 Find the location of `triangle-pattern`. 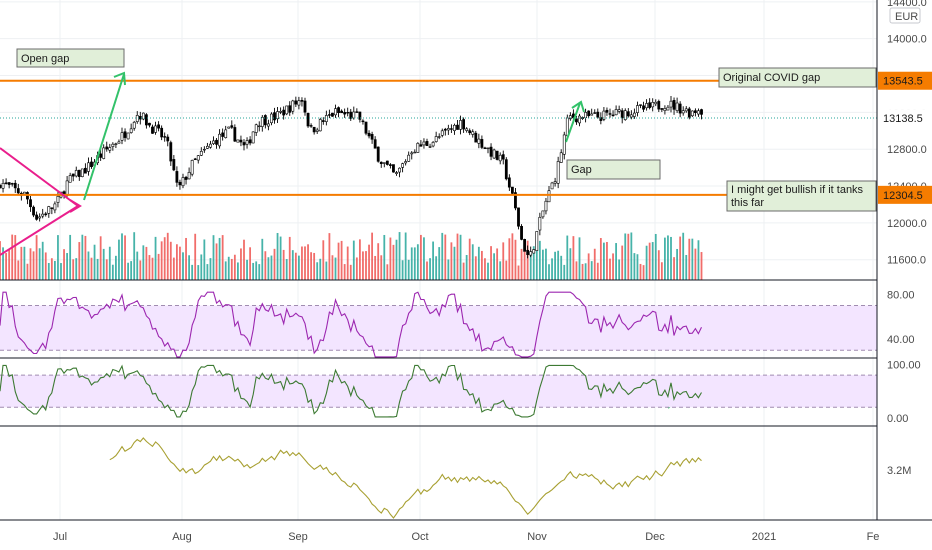

triangle-pattern is located at coordinates (40, 201).